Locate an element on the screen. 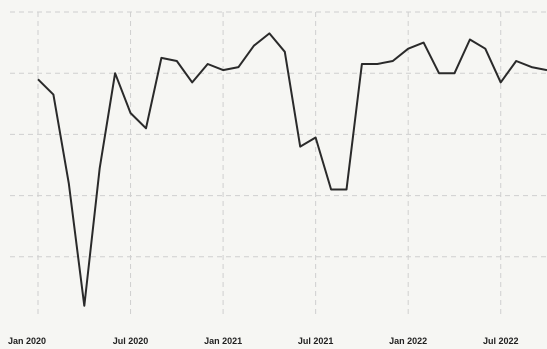 This screenshot has width=547, height=349. x-tick-label-2: Jan 2021 is located at coordinates (223, 341).